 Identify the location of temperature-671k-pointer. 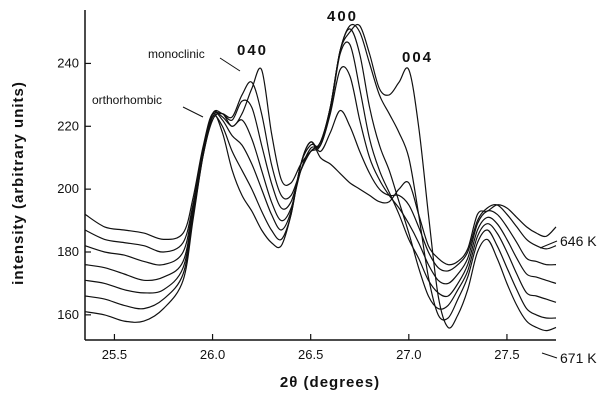
(549, 355).